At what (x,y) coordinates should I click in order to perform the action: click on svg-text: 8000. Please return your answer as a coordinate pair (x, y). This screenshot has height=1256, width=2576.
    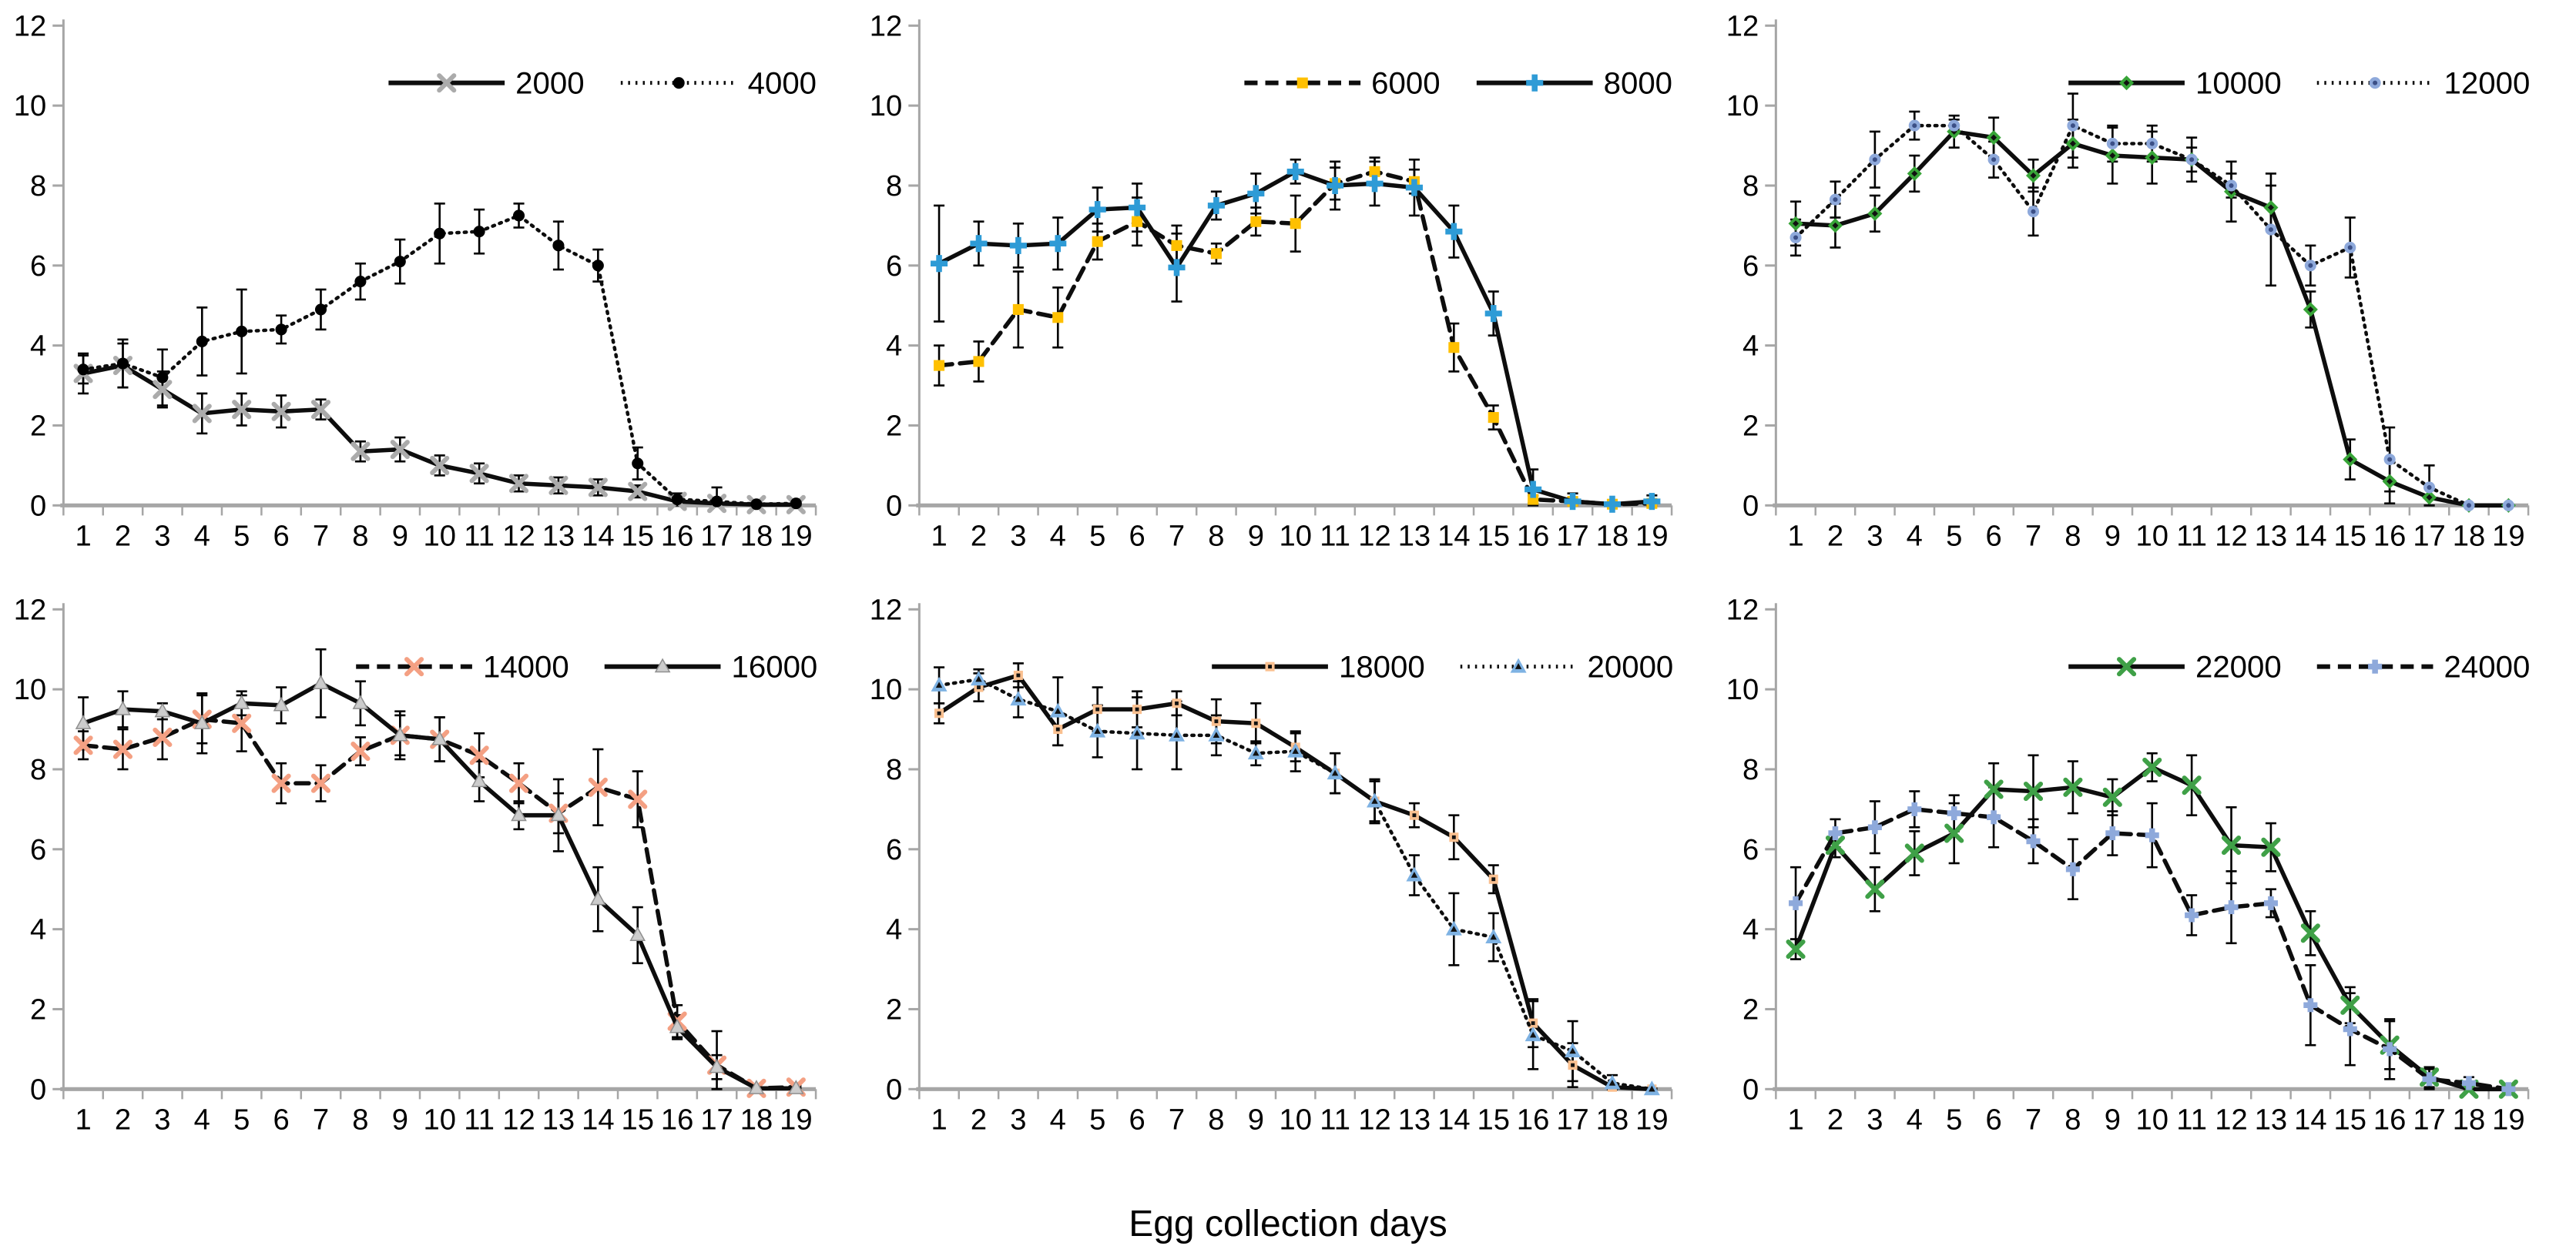
    Looking at the image, I should click on (1638, 83).